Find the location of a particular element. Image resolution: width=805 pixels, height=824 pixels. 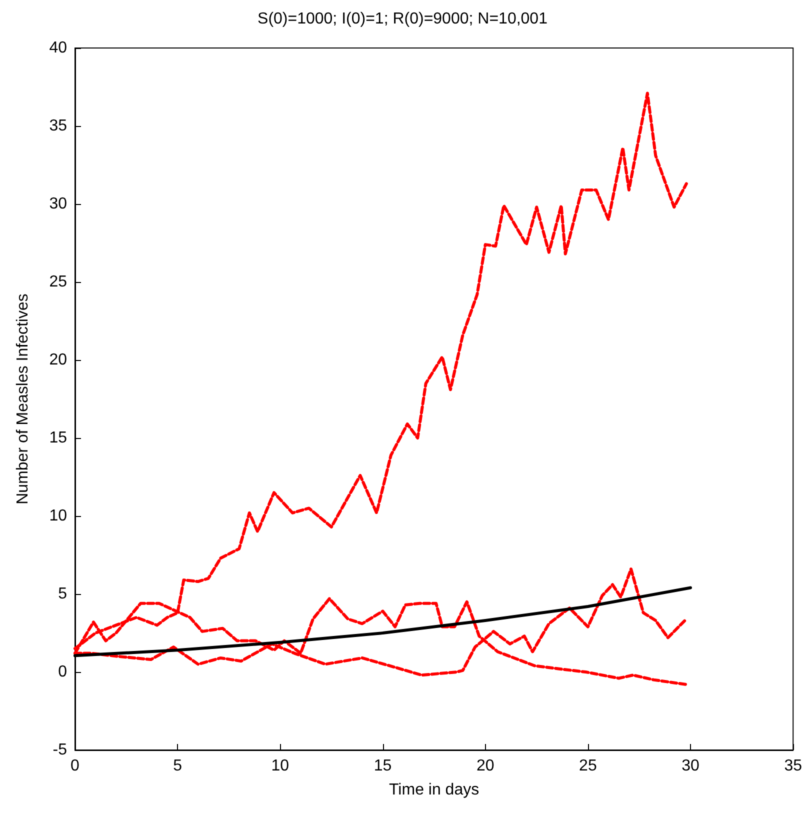

y-tick-label: 35 is located at coordinates (58, 126).